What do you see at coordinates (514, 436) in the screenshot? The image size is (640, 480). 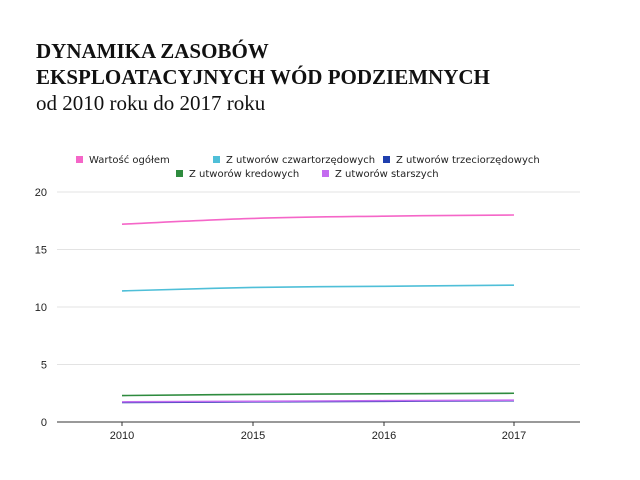 I see `x-tick-label: 2017` at bounding box center [514, 436].